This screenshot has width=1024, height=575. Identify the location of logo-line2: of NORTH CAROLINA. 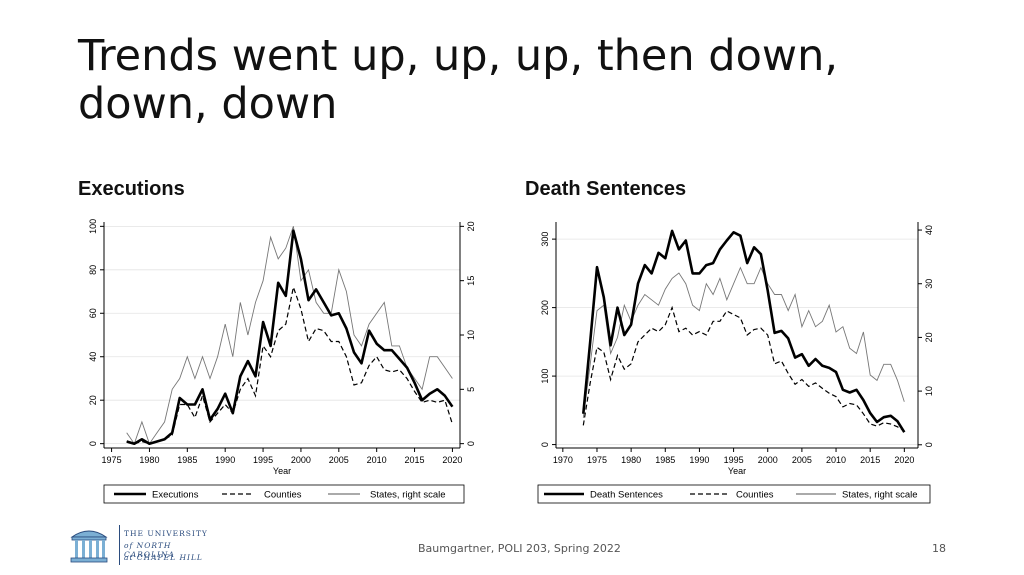
(149, 550).